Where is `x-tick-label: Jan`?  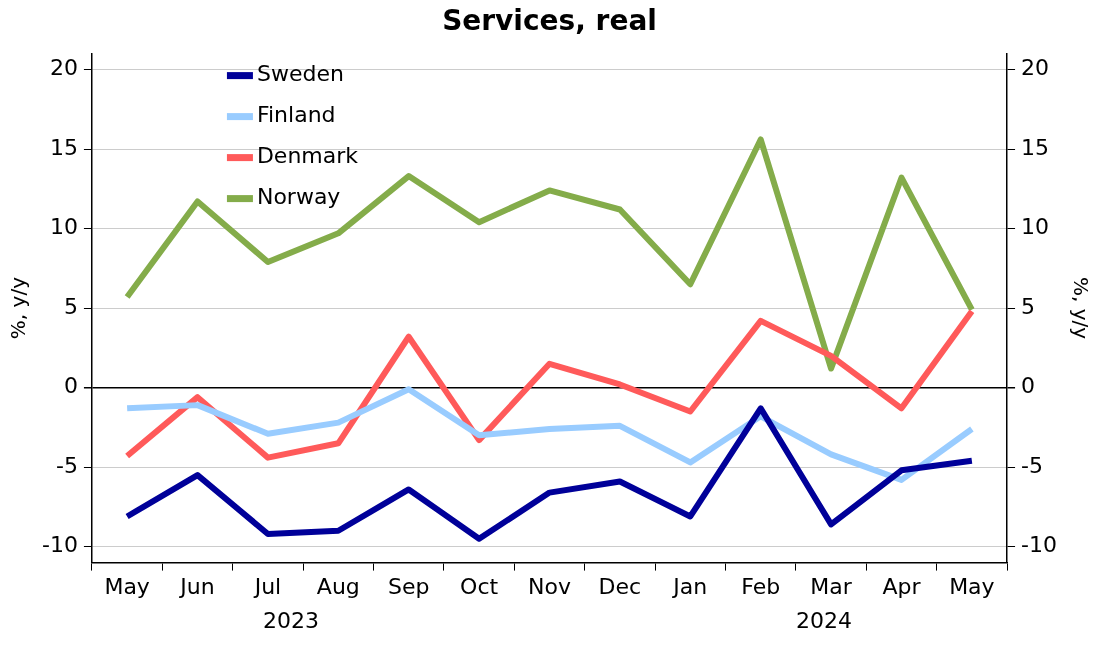
x-tick-label: Jan is located at coordinates (689, 586).